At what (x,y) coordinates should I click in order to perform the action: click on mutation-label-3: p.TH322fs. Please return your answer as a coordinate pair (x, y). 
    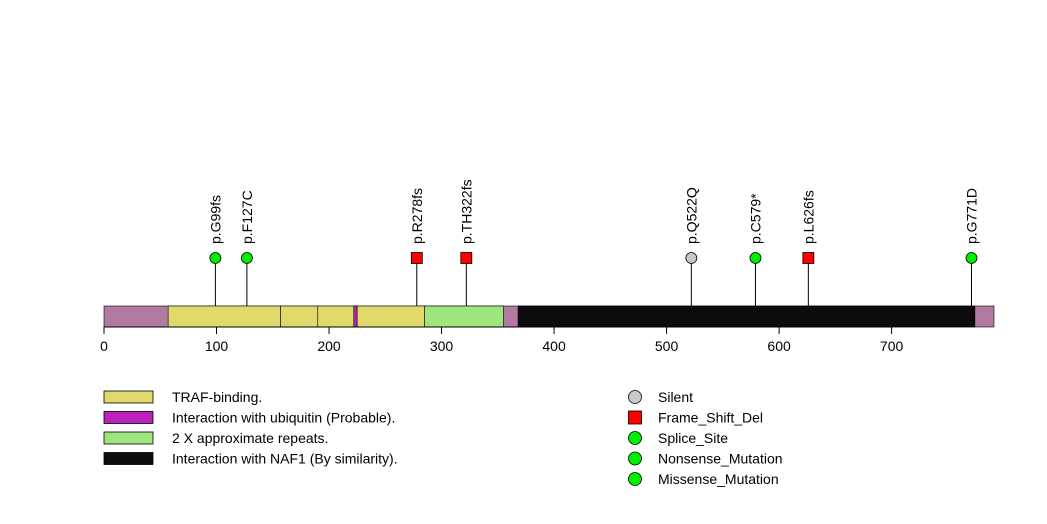
    Looking at the image, I should click on (466, 211).